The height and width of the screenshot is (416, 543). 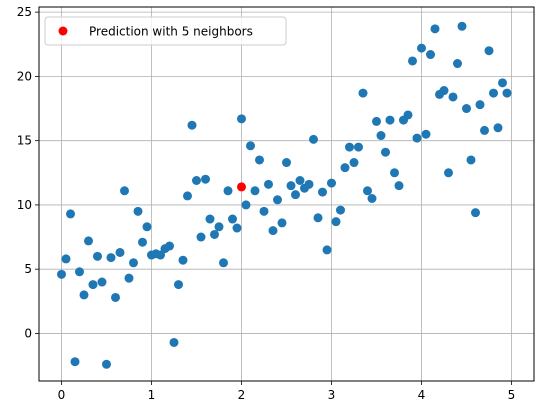 I want to click on y-tick-label: 10, so click(x=24, y=205).